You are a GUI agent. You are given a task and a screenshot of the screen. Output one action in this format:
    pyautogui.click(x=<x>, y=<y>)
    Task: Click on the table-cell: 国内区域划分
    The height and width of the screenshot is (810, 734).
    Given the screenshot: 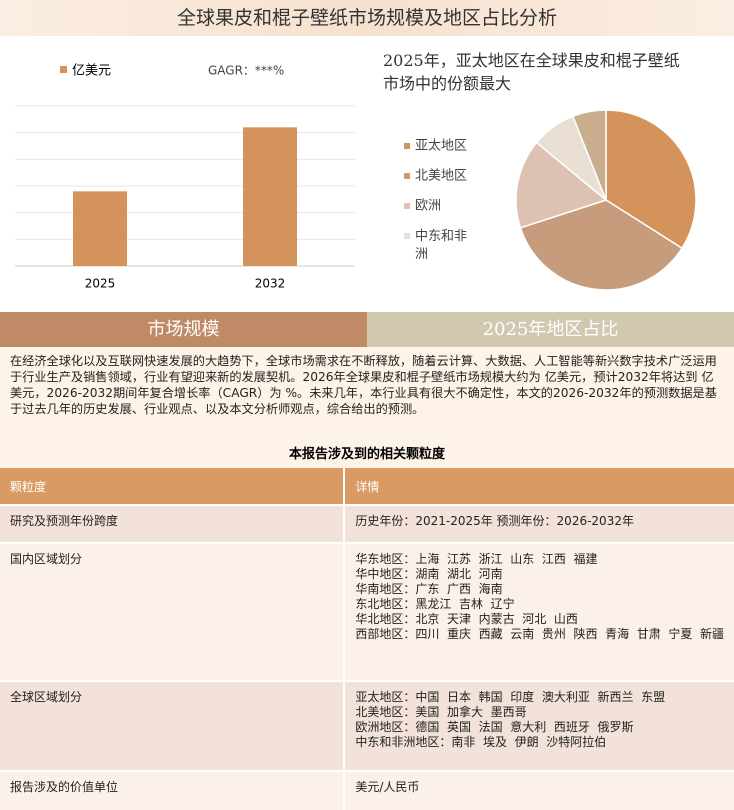 What is the action you would take?
    pyautogui.click(x=172, y=611)
    